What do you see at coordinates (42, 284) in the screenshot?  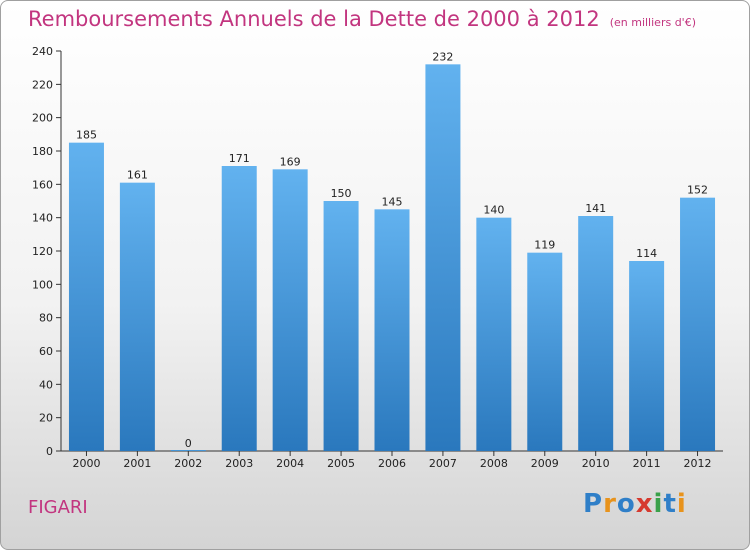 I see `y-tick-label: 100` at bounding box center [42, 284].